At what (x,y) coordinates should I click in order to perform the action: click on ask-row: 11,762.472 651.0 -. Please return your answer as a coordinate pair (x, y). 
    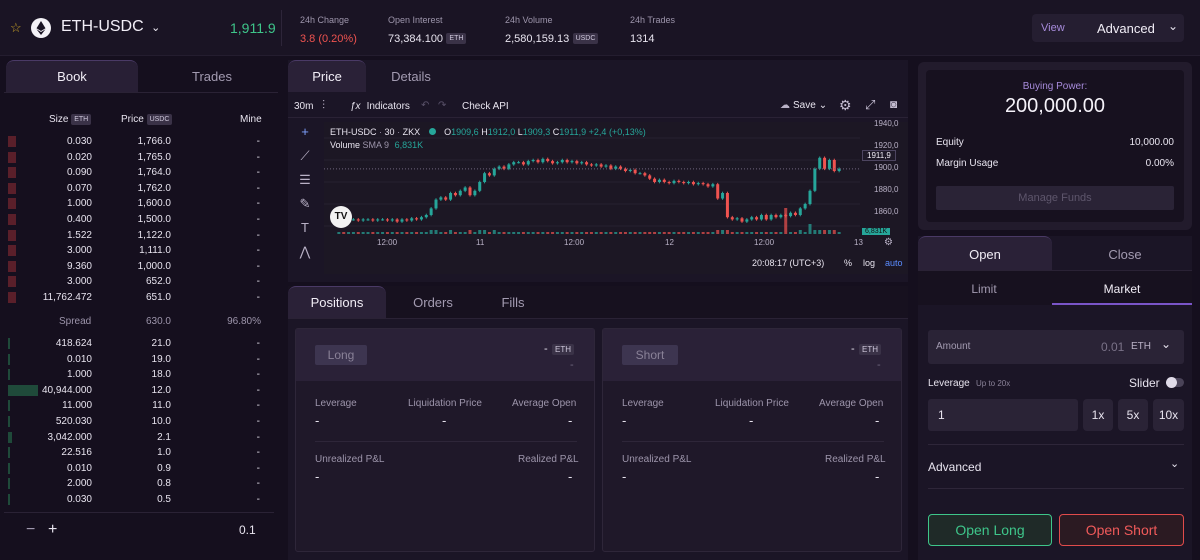
    Looking at the image, I should click on (139, 298).